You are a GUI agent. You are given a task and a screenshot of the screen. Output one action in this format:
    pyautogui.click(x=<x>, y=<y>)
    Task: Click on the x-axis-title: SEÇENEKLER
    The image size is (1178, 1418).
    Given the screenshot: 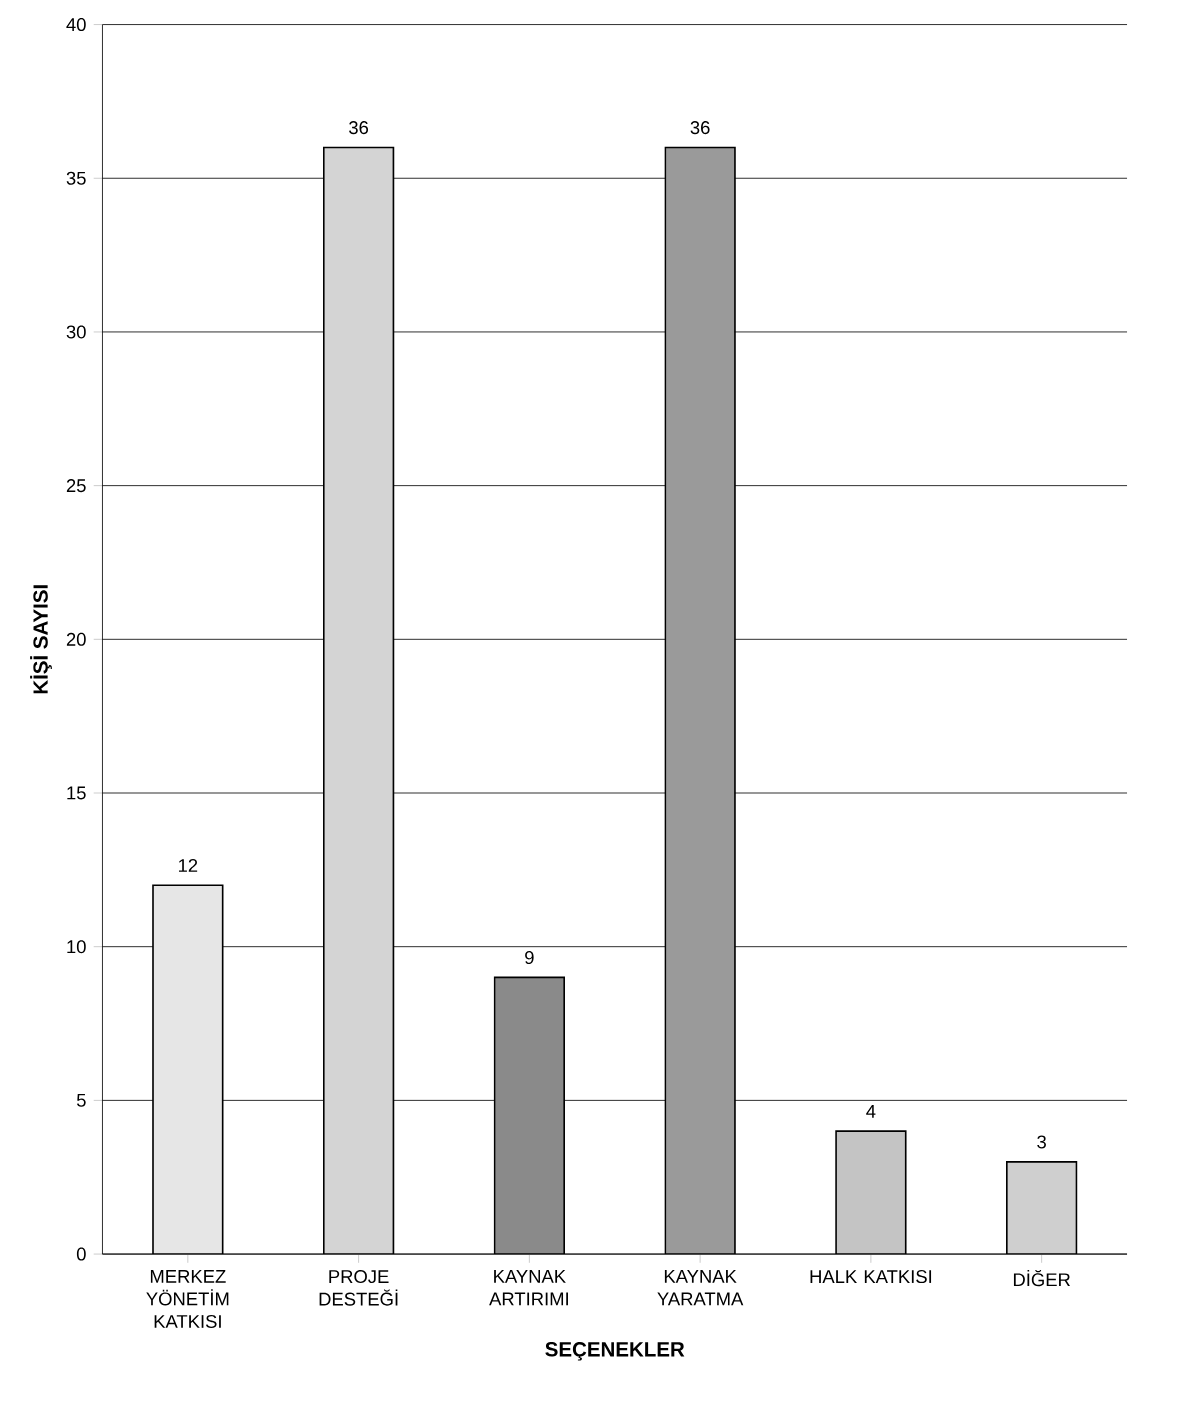 What is the action you would take?
    pyautogui.click(x=615, y=1351)
    